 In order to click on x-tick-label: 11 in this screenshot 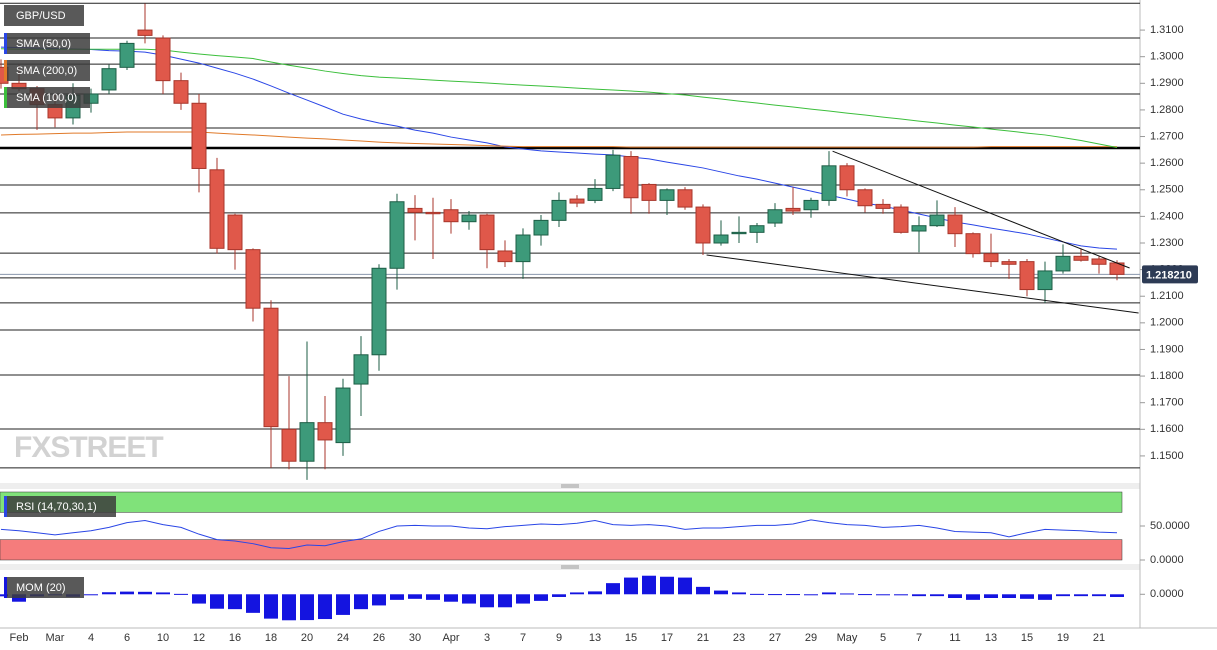, I will do `click(954, 638)`.